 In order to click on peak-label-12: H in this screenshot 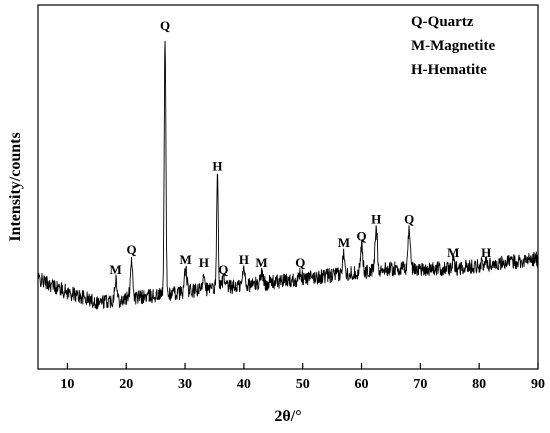, I will do `click(376, 219)`.